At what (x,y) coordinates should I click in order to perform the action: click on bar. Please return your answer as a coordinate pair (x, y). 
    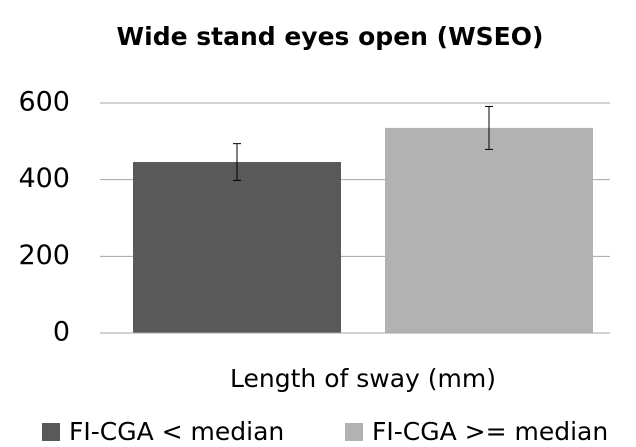
    Looking at the image, I should click on (237, 247).